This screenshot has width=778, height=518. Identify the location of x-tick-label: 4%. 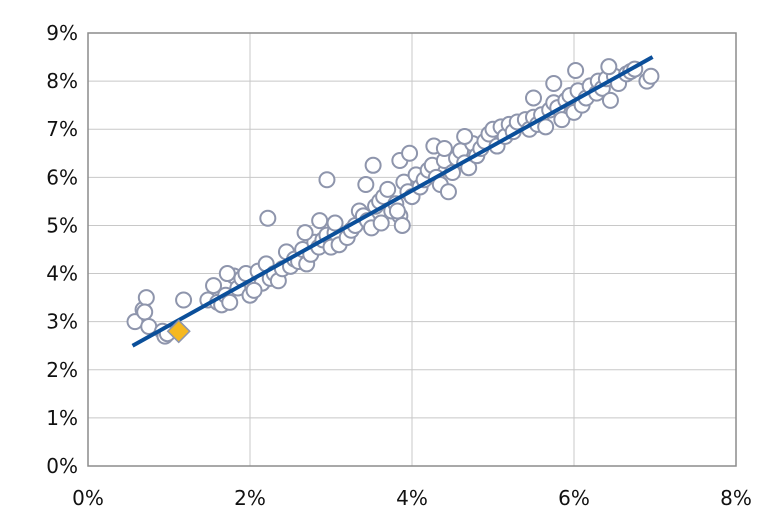
(412, 498).